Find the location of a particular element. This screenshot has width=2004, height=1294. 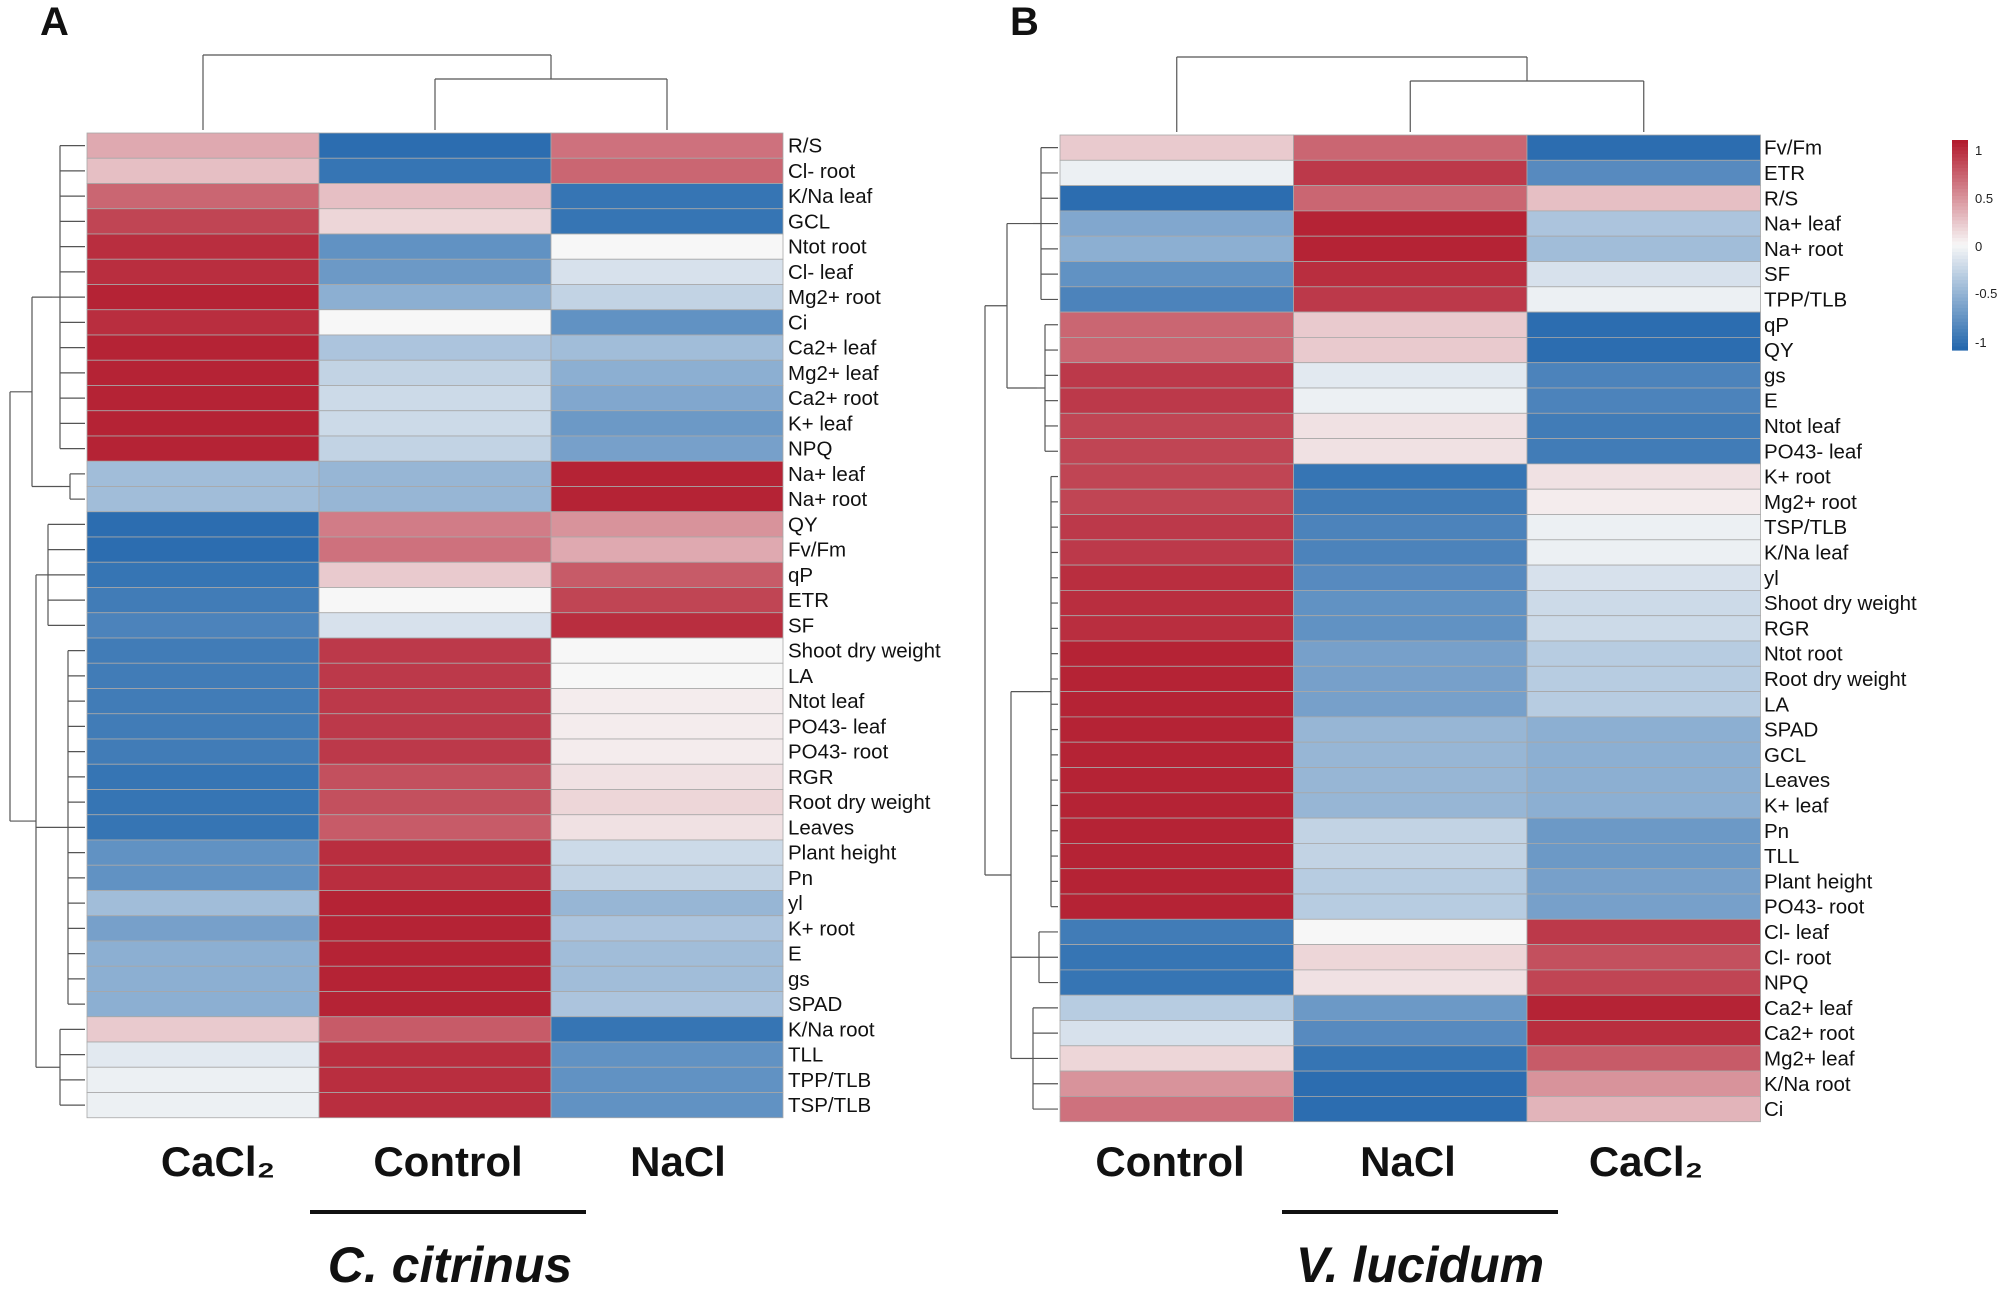

row-label-a-8: Ca2+ leaf is located at coordinates (832, 348).